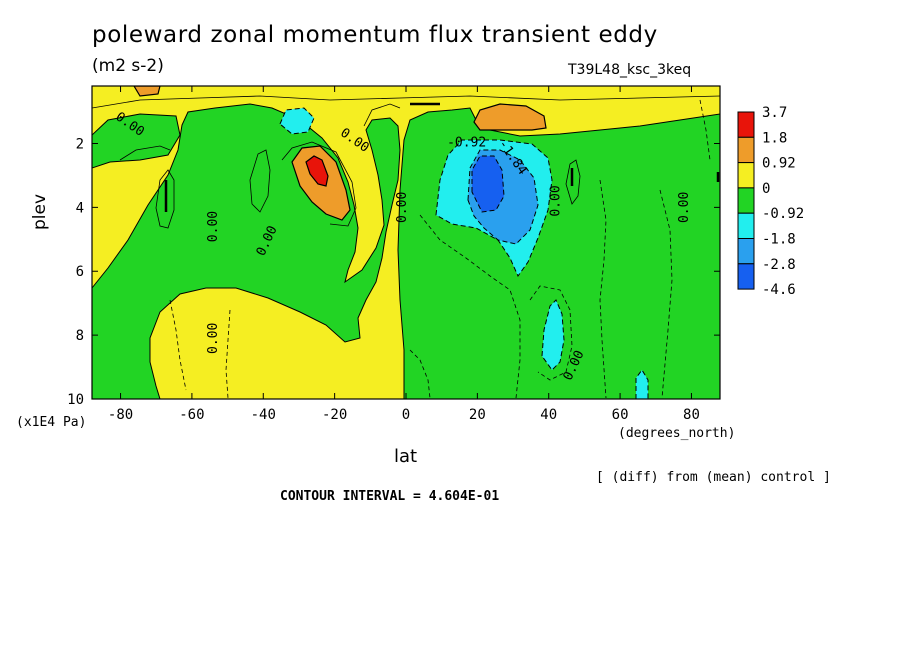 The width and height of the screenshot is (904, 654). Describe the element at coordinates (779, 265) in the screenshot. I see `colorbar-level-label: -2.8` at that location.